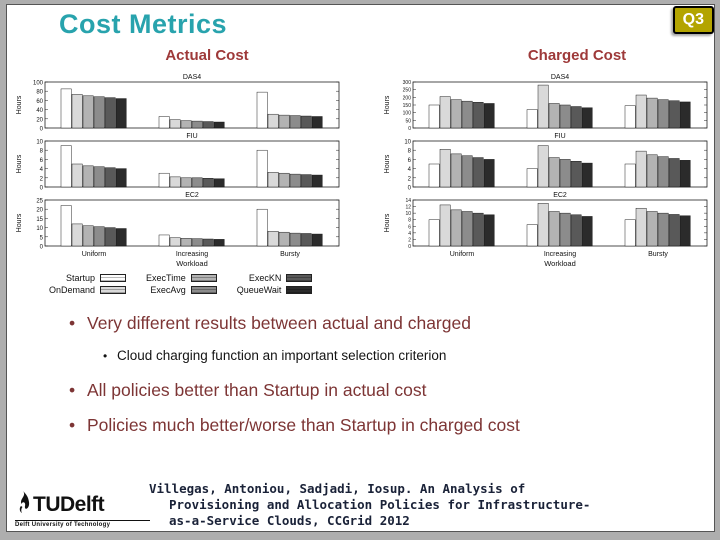 Image resolution: width=720 pixels, height=540 pixels. Describe the element at coordinates (289, 520) in the screenshot. I see `citation-line: as-a-Service Clouds, CCGrid 2012` at that location.